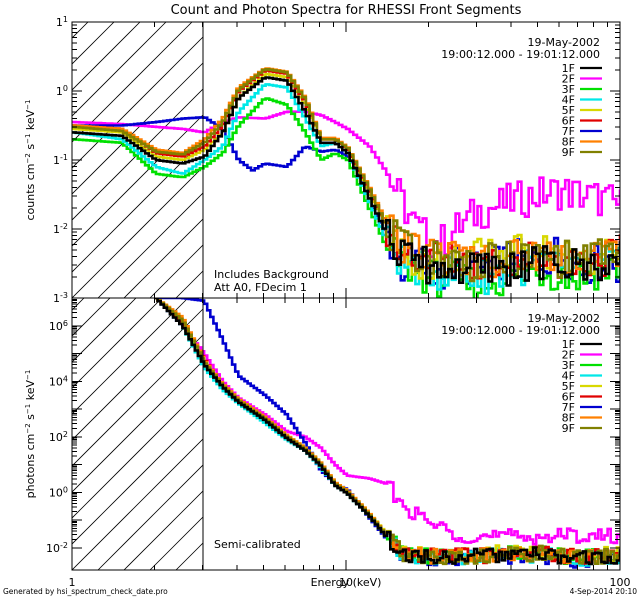  Describe the element at coordinates (85, 591) in the screenshot. I see `footer-generator: Generated by hsi_spectrum_check_date.pro` at that location.